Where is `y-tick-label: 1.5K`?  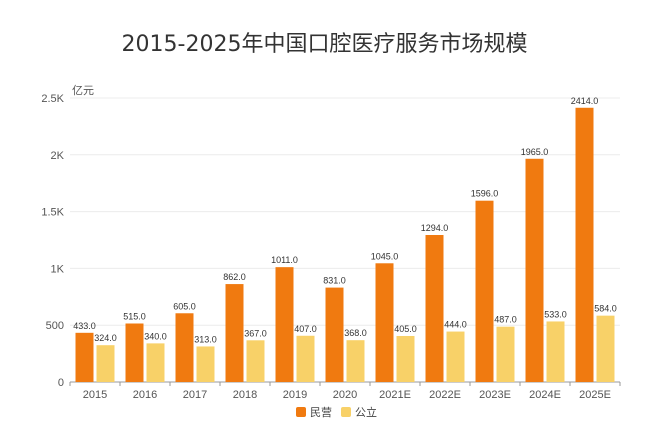 y-tick-label: 1.5K is located at coordinates (52, 213).